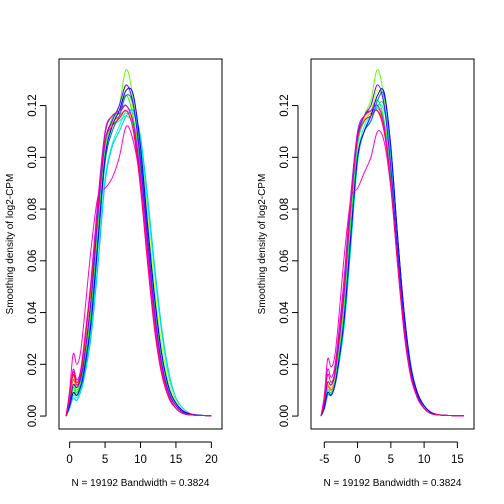  Describe the element at coordinates (211, 460) in the screenshot. I see `x-tick-label: 20` at that location.